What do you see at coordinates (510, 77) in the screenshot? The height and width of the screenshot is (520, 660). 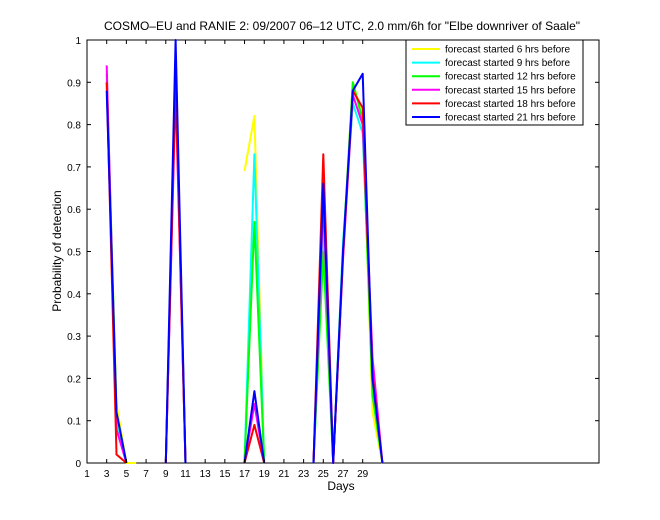 I see `legend-label: forecast started 12 hrs before` at bounding box center [510, 77].